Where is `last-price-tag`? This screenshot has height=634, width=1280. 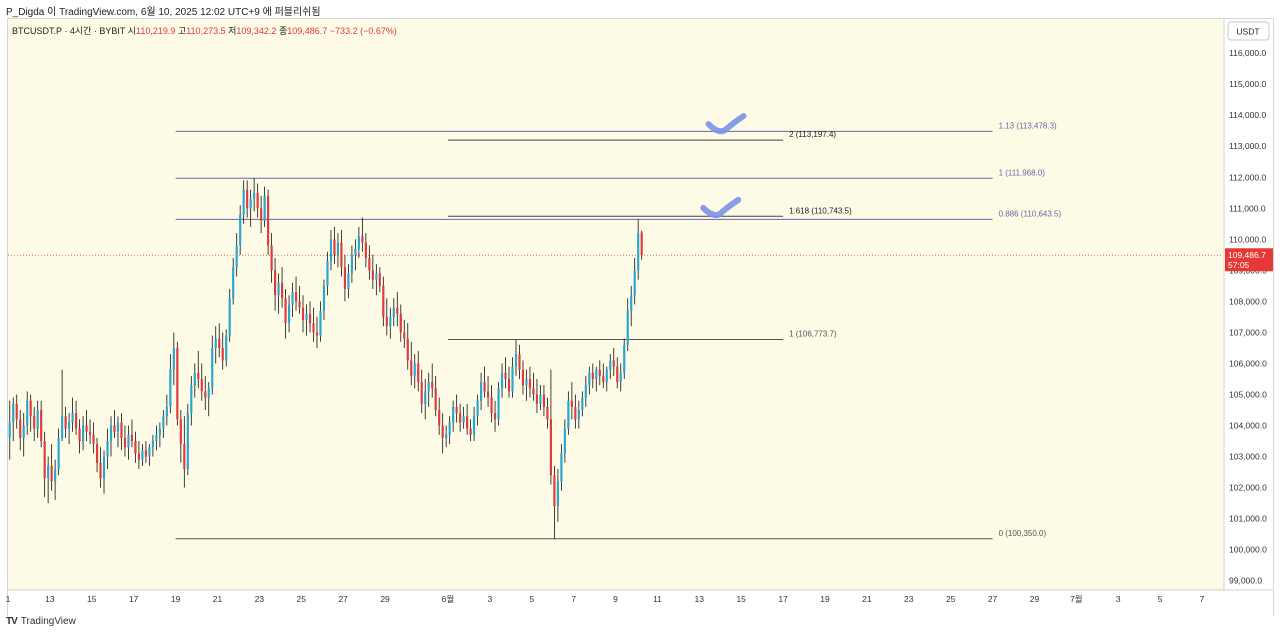 last-price-tag is located at coordinates (1249, 260).